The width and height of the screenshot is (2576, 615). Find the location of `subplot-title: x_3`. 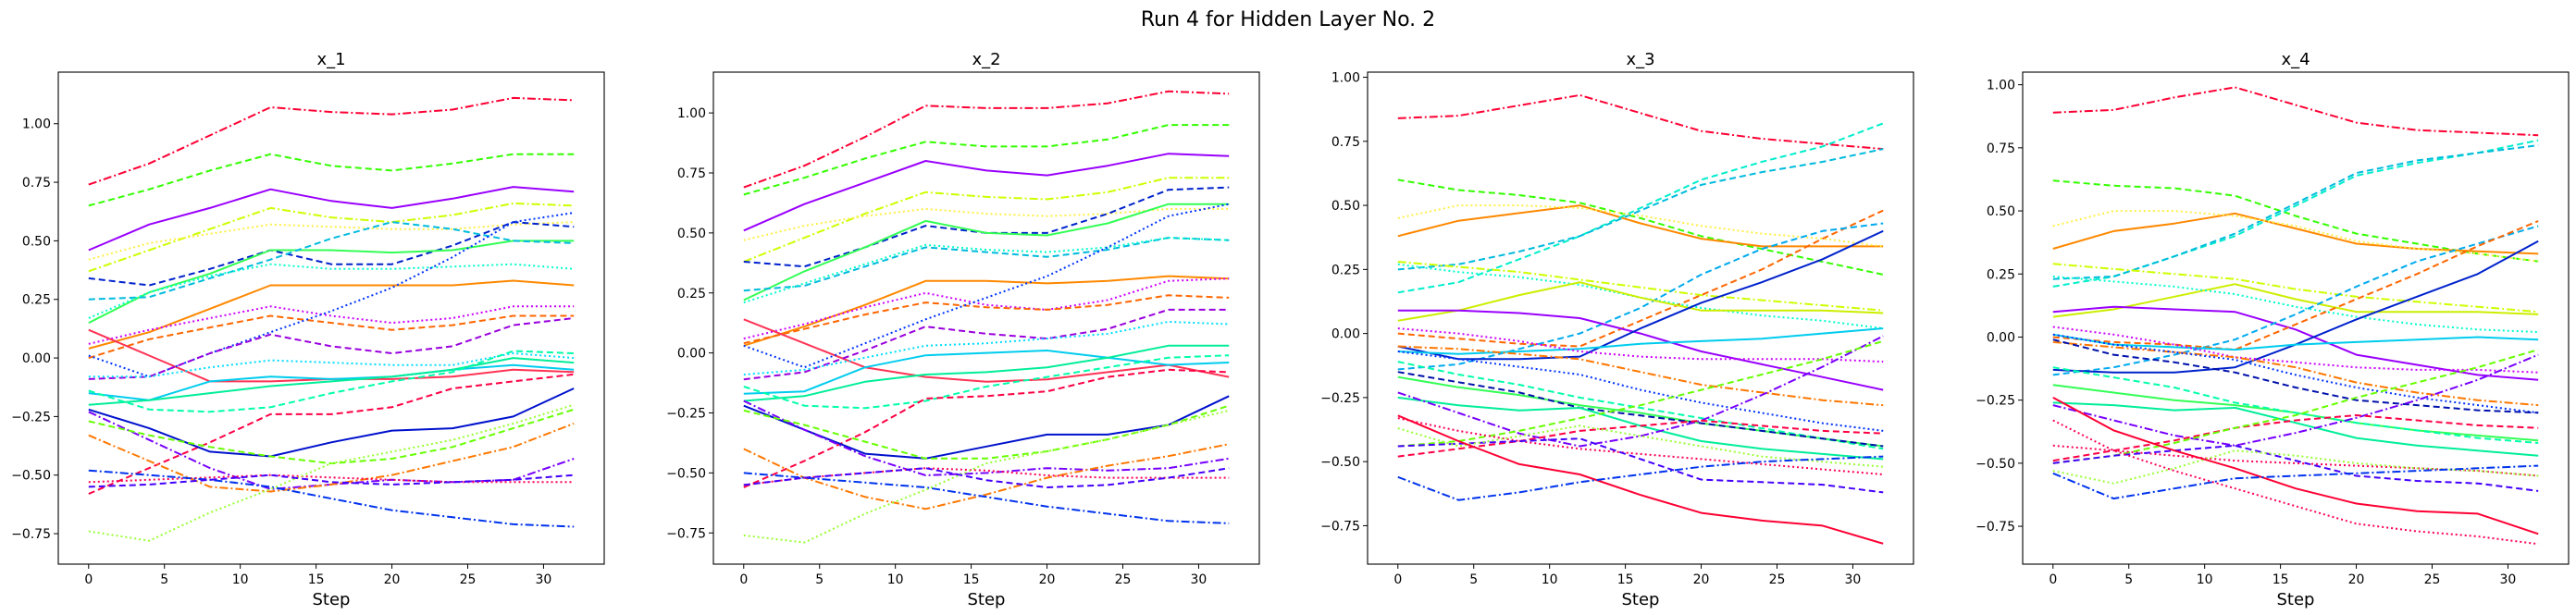

subplot-title: x_3 is located at coordinates (1640, 60).